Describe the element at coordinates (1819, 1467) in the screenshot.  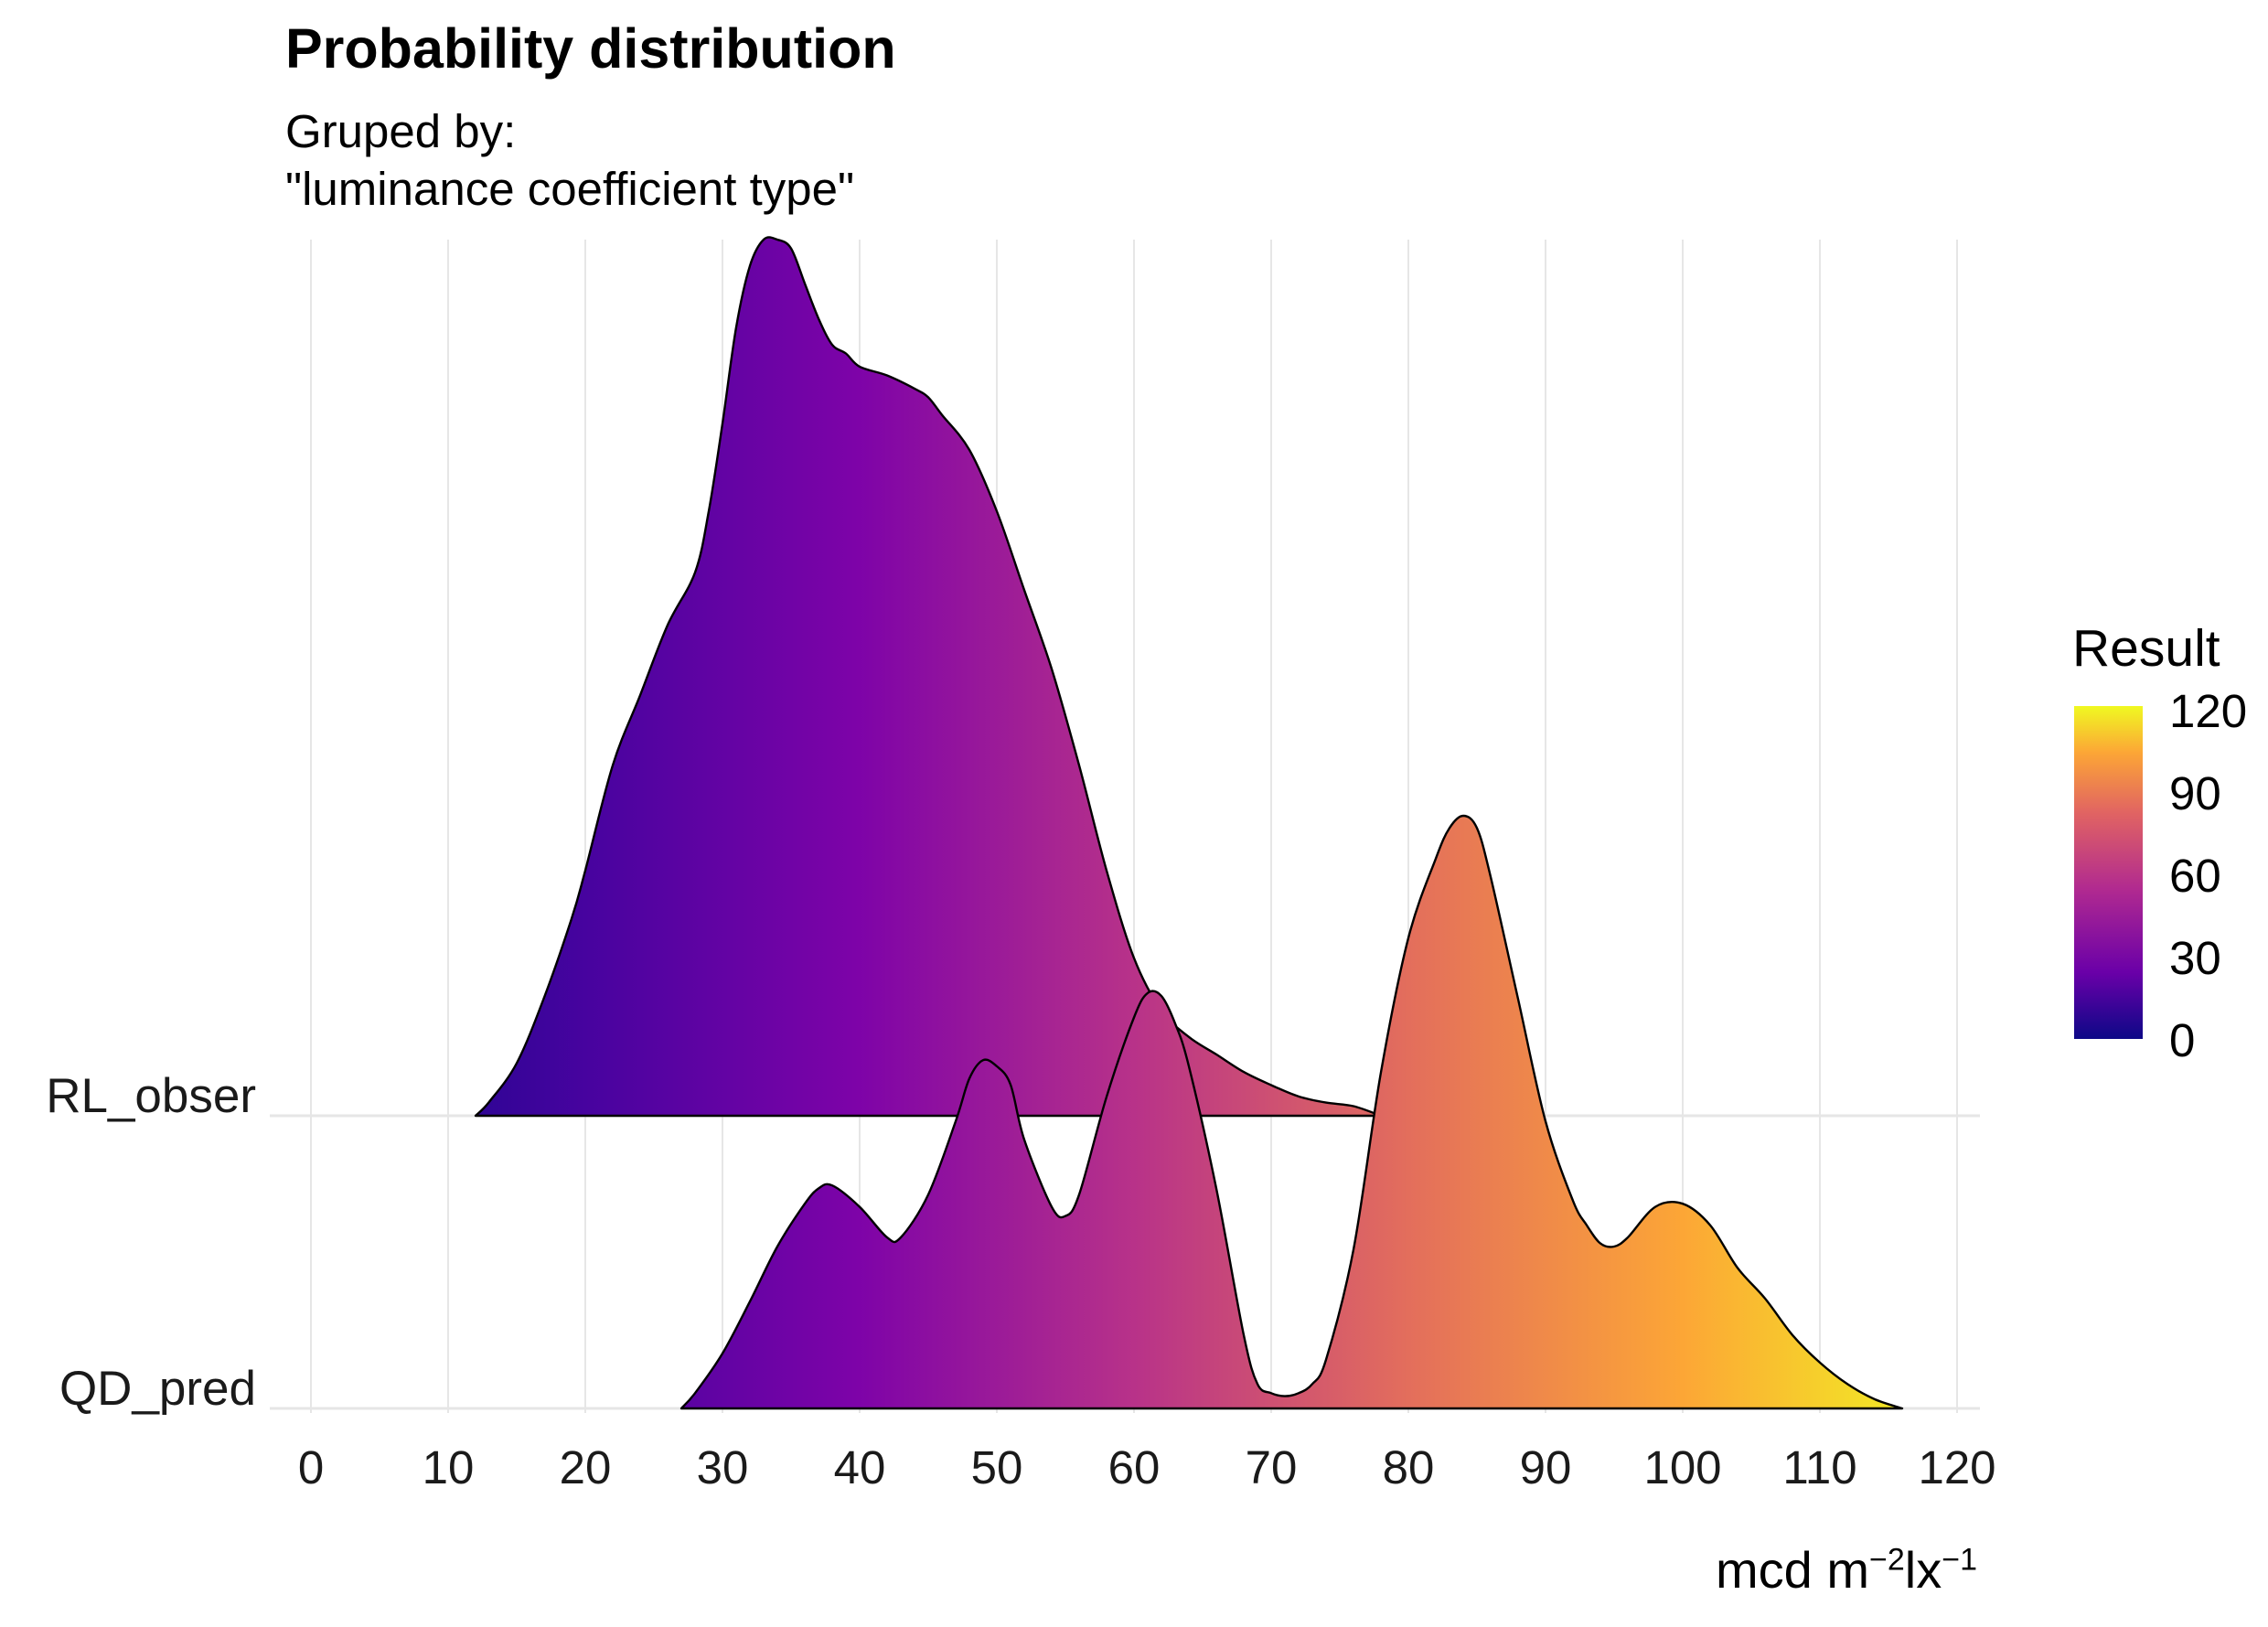
I see `x-tick-label-110: 110` at that location.